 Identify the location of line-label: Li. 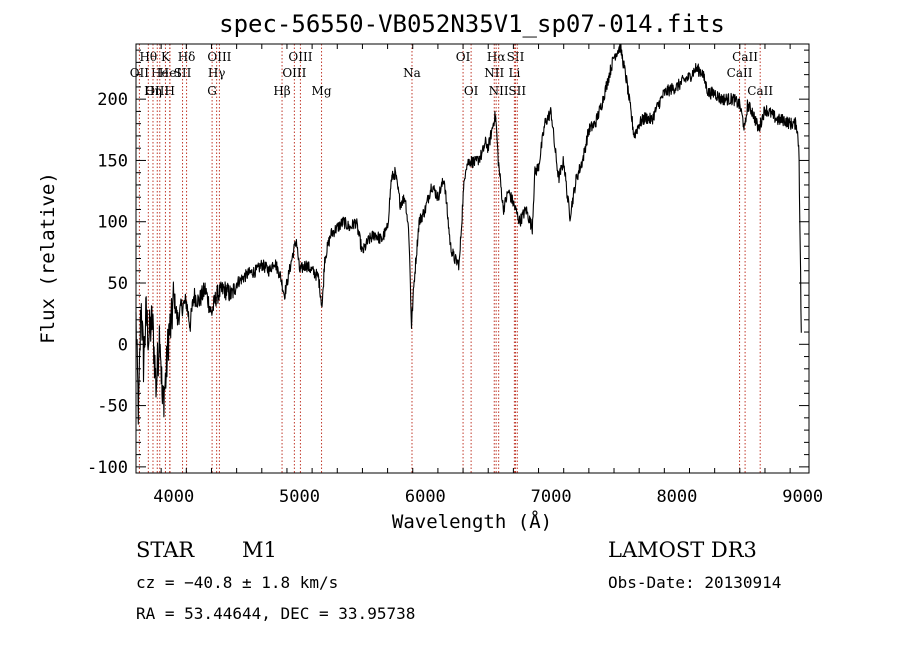
(514, 73).